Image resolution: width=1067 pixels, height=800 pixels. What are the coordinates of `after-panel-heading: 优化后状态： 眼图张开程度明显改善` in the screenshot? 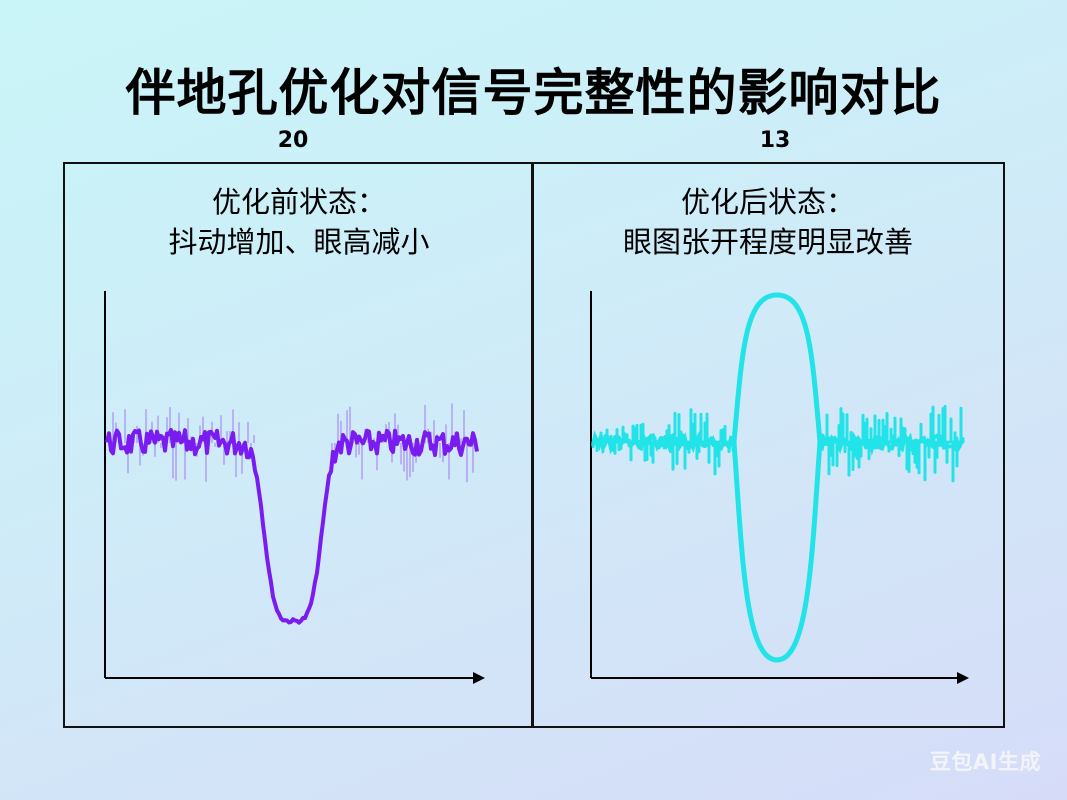 It's located at (768, 222).